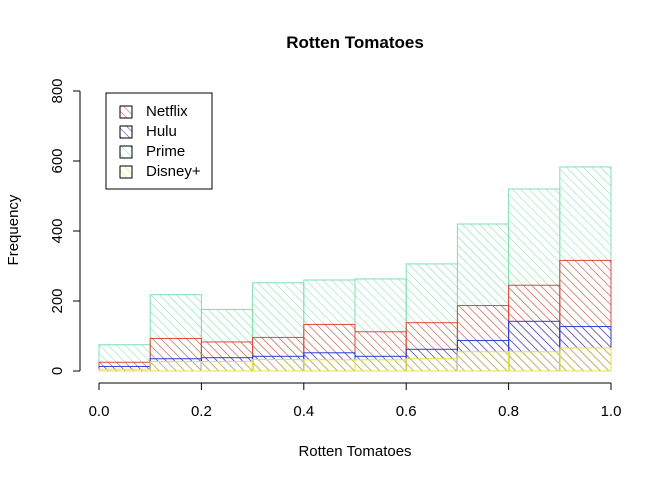 Image resolution: width=672 pixels, height=480 pixels. What do you see at coordinates (57, 230) in the screenshot?
I see `y-tick-label: 400` at bounding box center [57, 230].